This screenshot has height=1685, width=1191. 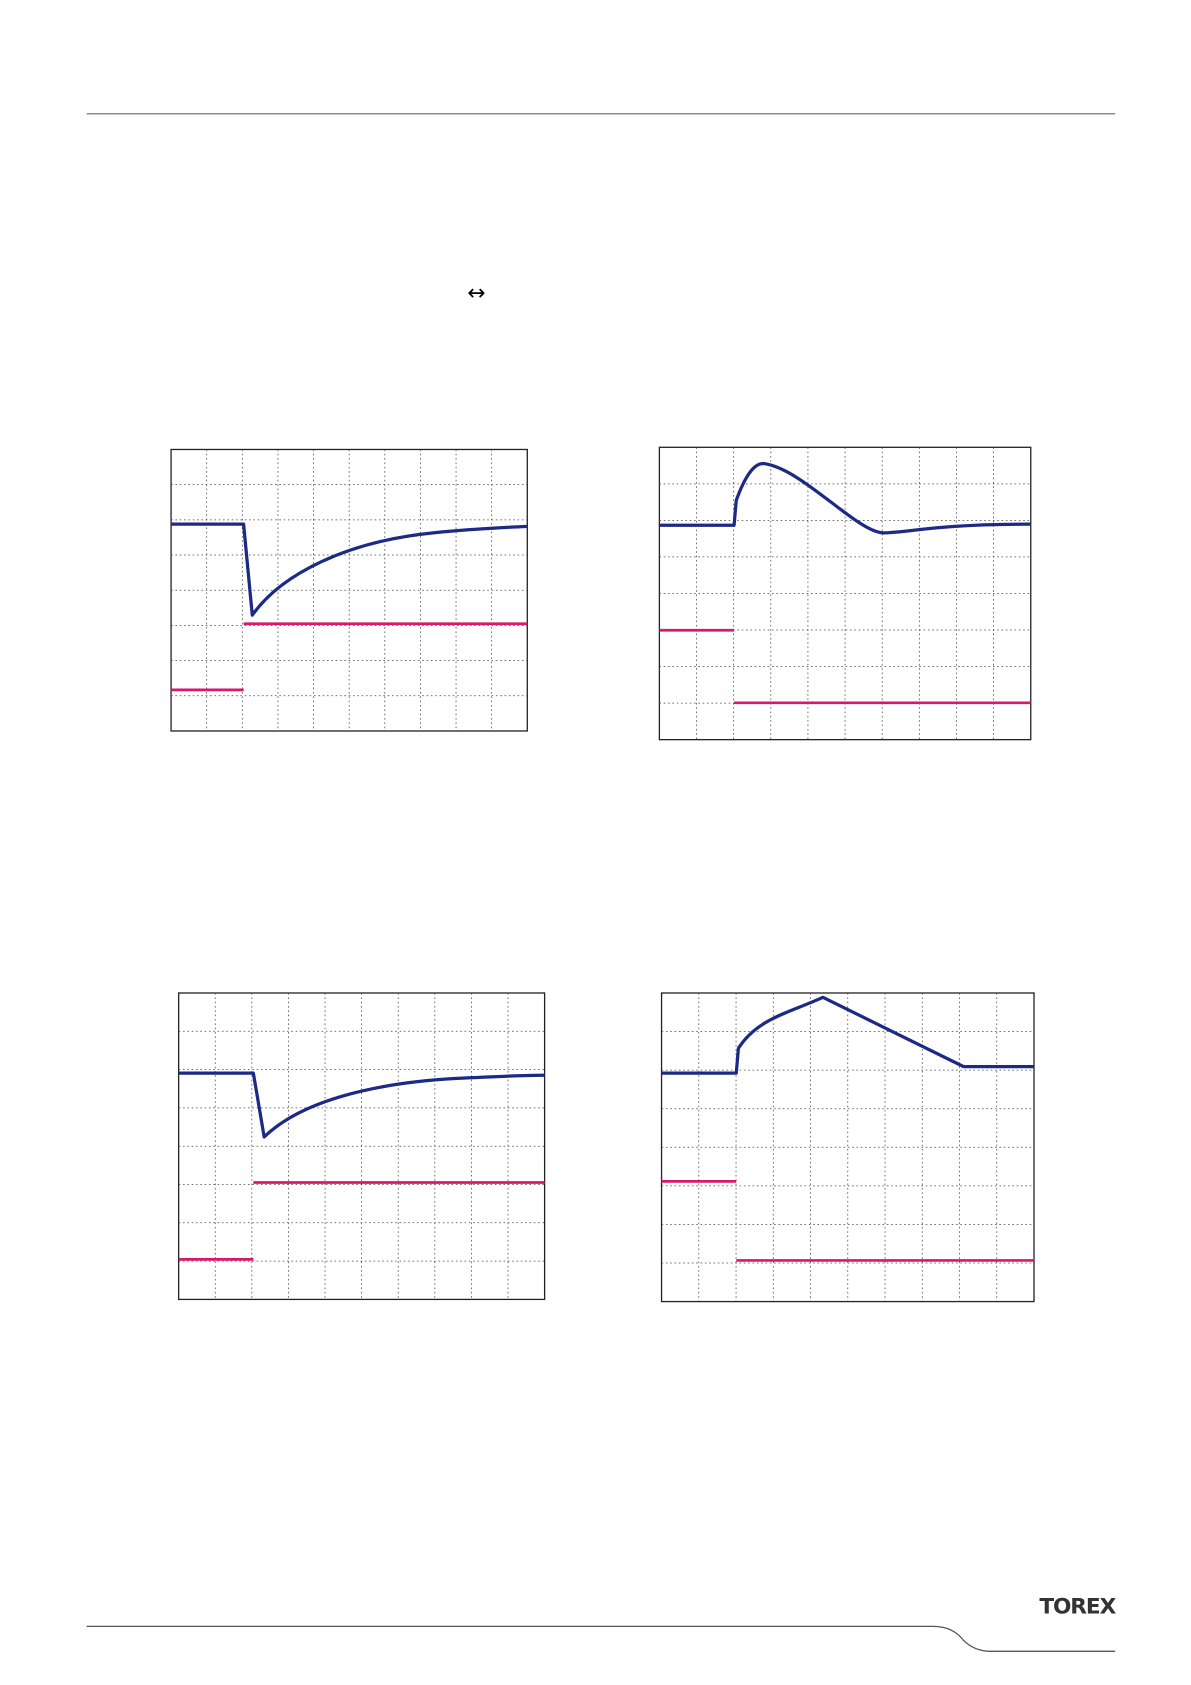 I want to click on symbol: ↔, so click(x=476, y=293).